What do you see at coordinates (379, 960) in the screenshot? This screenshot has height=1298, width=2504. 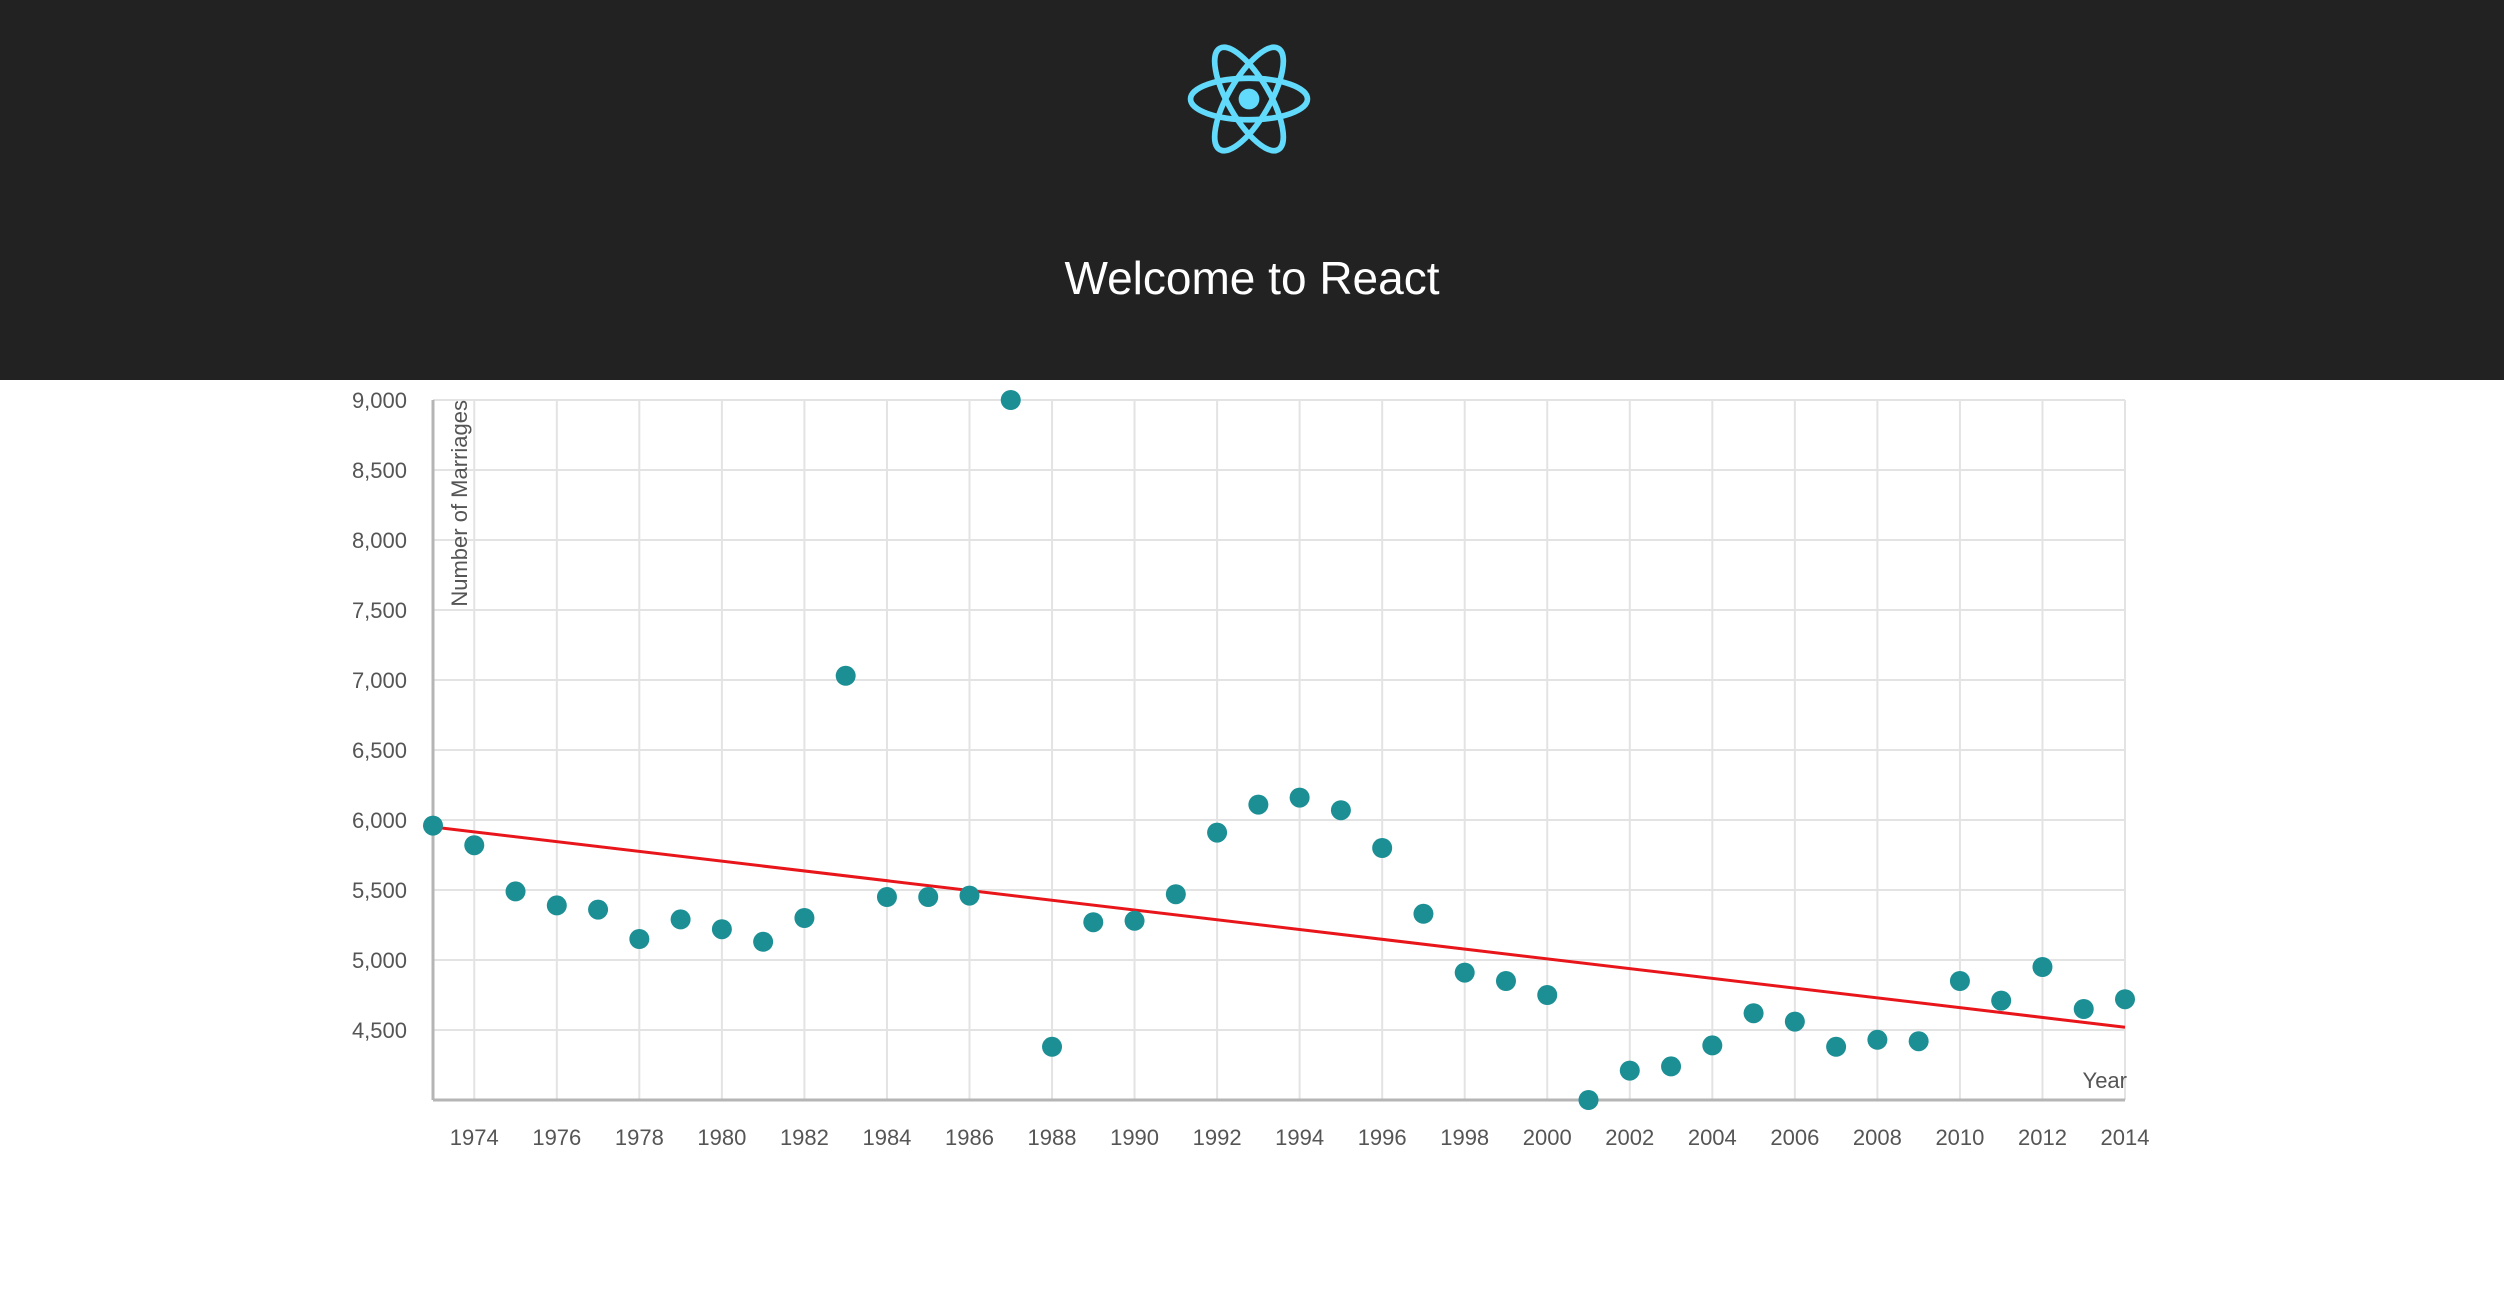 I see `y-tick-label: 5,000` at bounding box center [379, 960].